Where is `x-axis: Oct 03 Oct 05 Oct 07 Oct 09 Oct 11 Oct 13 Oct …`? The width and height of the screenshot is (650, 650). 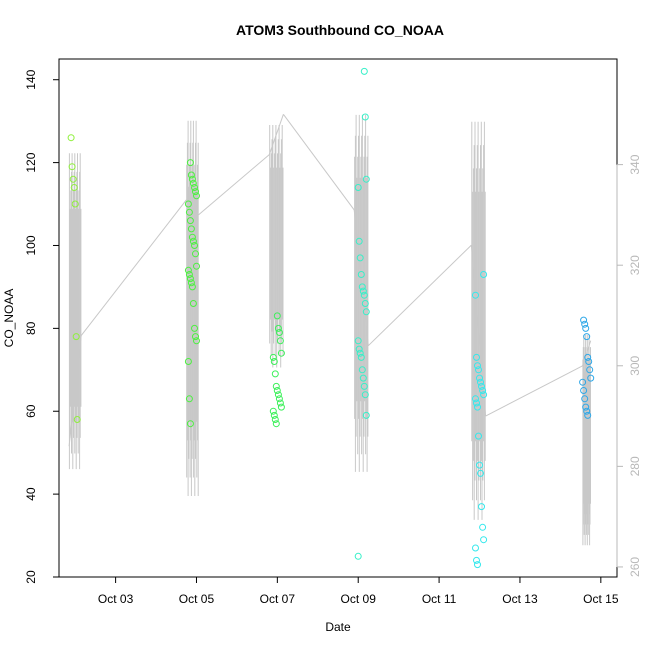 x-axis: Oct 03 Oct 05 Oct 07 Oct 09 Oct 11 Oct 13 Oct … is located at coordinates (358, 591).